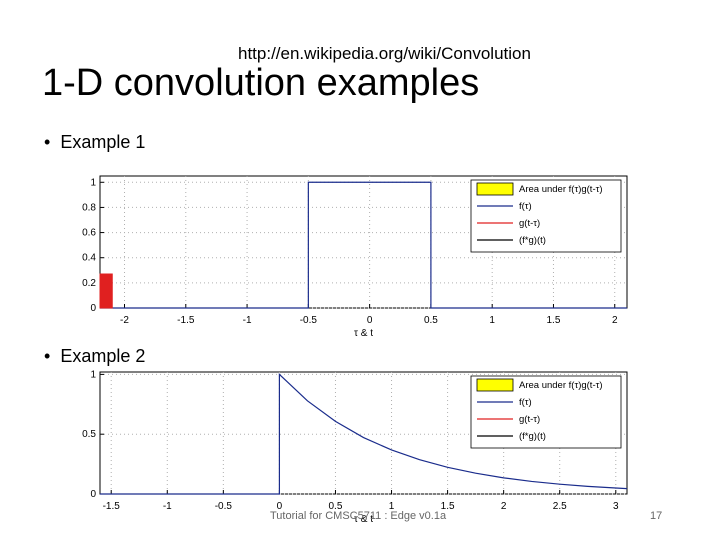 Image resolution: width=720 pixels, height=540 pixels. Describe the element at coordinates (103, 356) in the screenshot. I see `bullet-example-2-label: Example 2` at that location.